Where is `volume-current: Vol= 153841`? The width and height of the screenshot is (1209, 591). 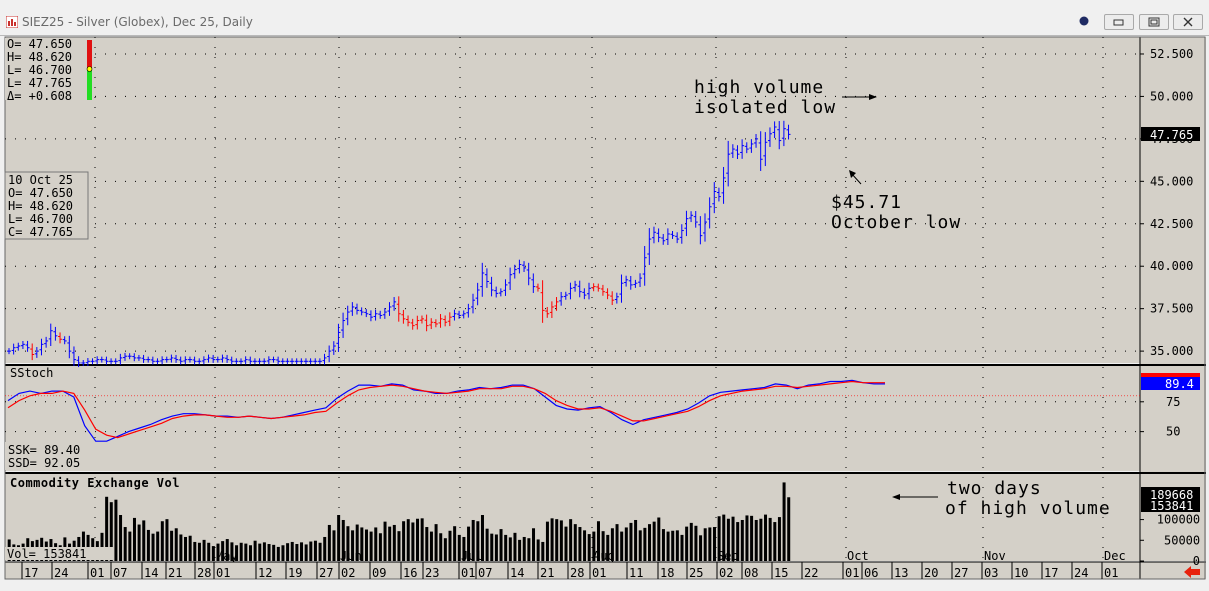 volume-current: Vol= 153841 is located at coordinates (46, 554).